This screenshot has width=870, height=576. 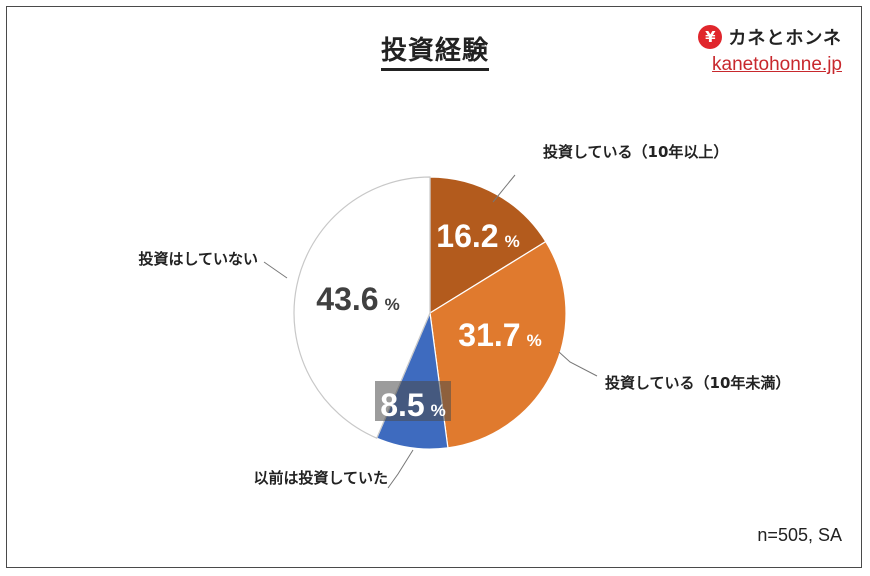 I want to click on category-label-1: 投資している（10年以上）, so click(x=635, y=152).